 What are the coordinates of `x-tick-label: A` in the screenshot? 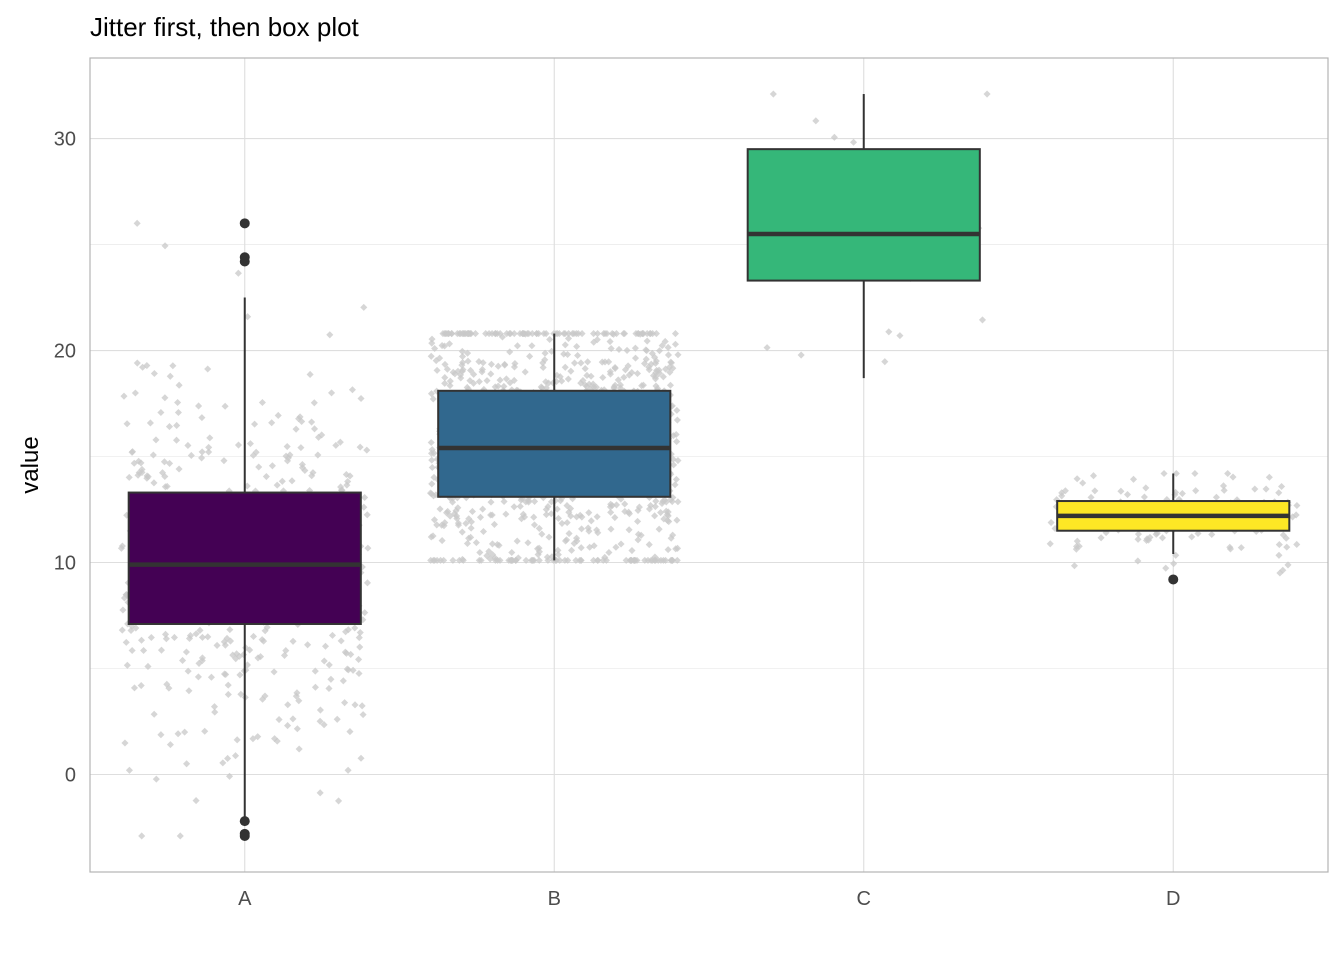 It's located at (245, 899).